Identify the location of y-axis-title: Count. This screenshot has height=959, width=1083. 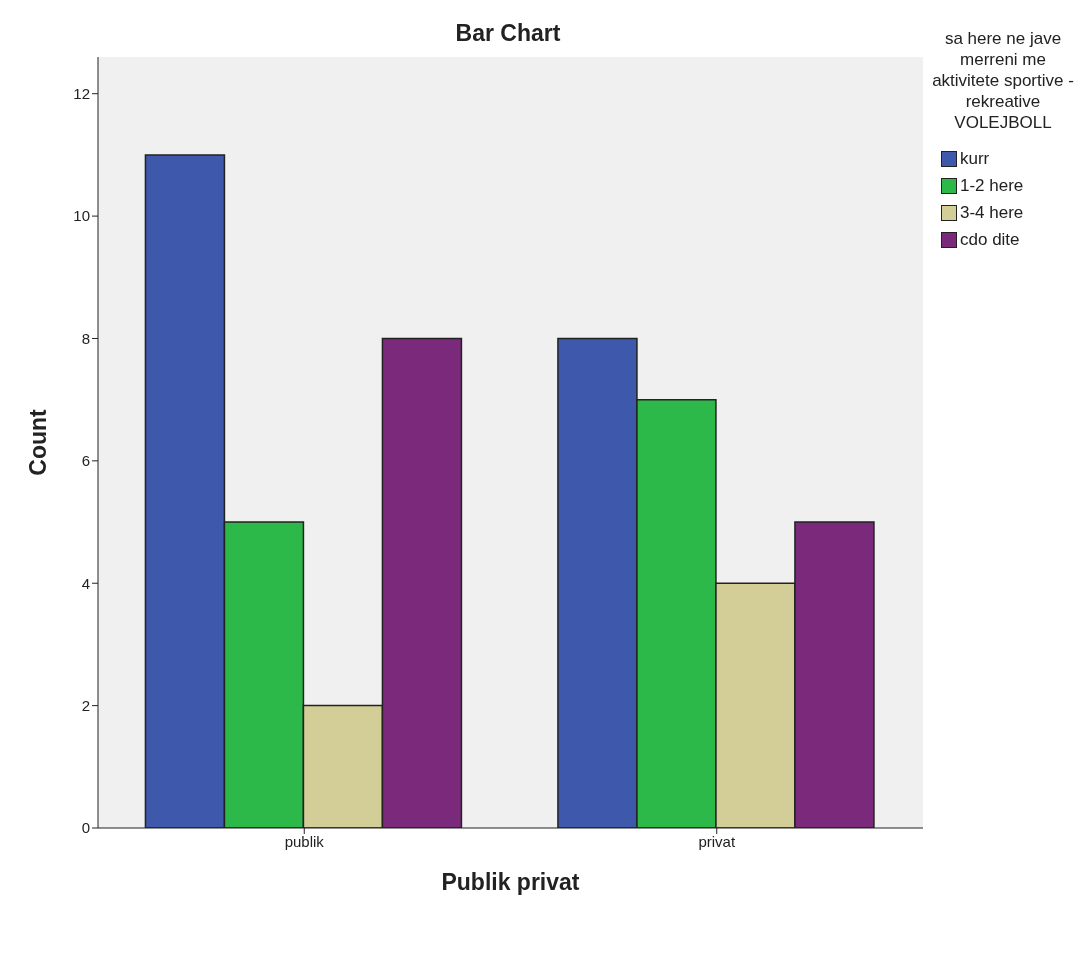
(38, 442).